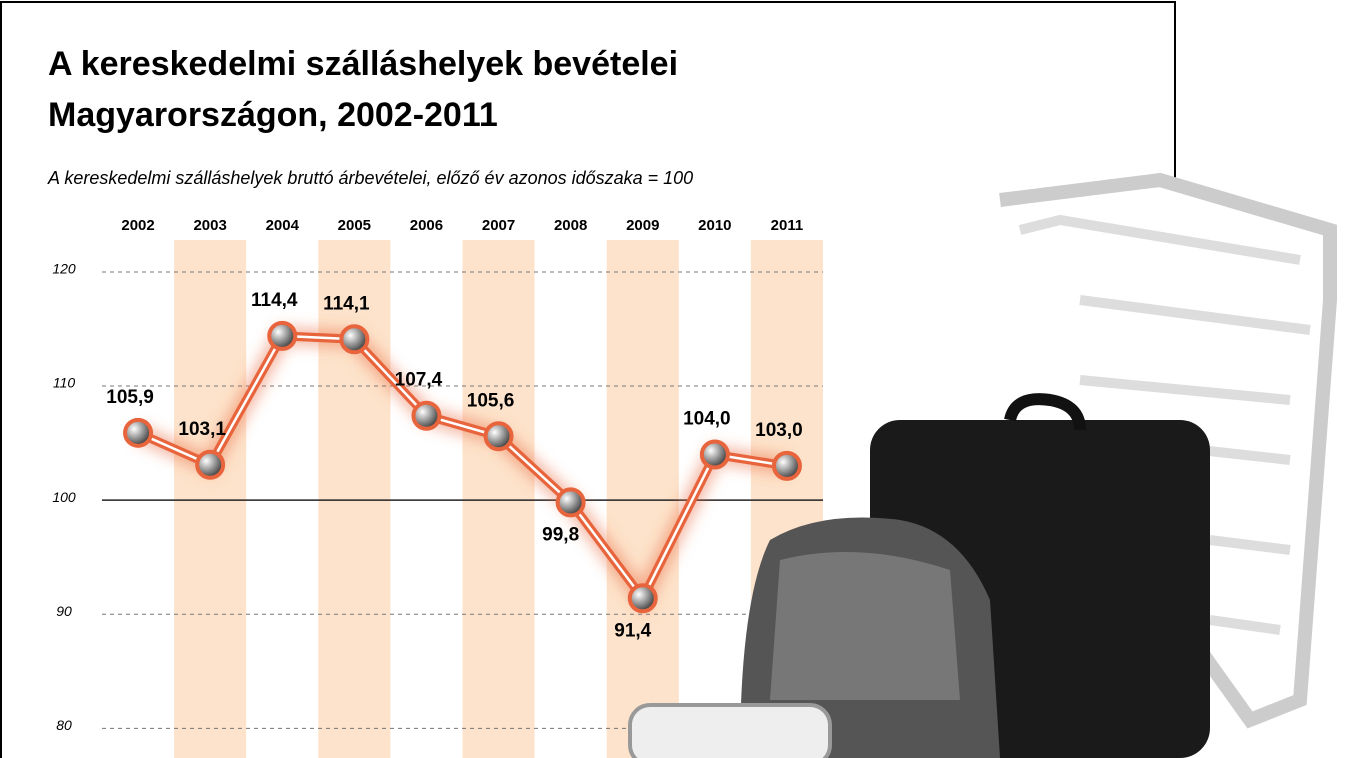  I want to click on x-tick-label: 2005, so click(354, 225).